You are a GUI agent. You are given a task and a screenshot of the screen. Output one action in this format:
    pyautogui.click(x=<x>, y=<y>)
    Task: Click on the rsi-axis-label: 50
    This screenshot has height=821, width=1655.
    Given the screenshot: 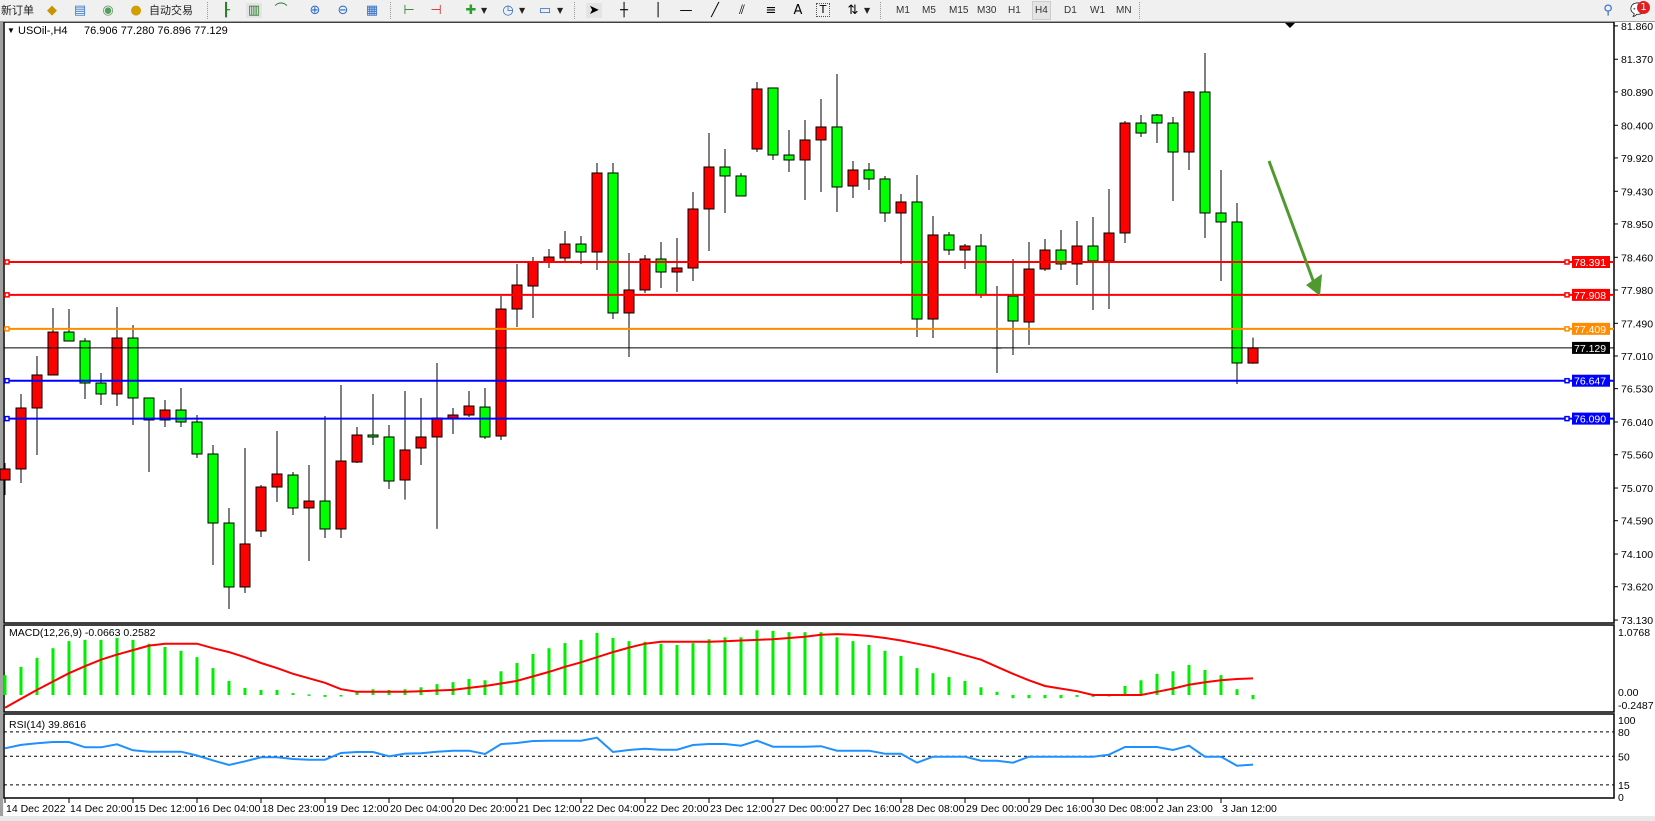 What is the action you would take?
    pyautogui.click(x=1624, y=757)
    